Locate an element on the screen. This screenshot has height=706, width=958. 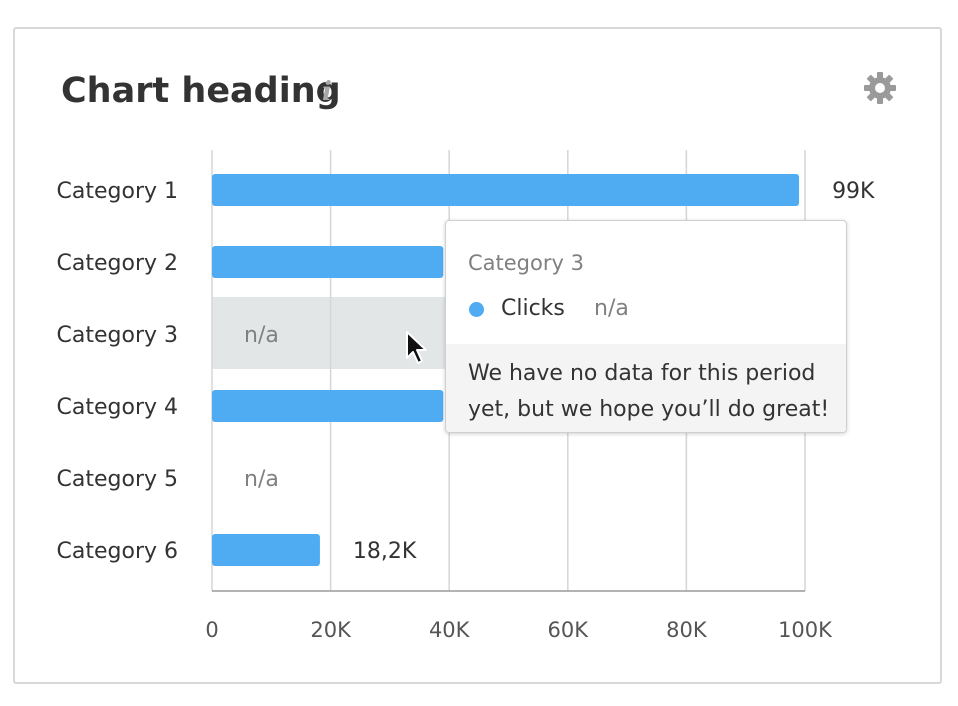
tooltip-series-name: Clicks is located at coordinates (533, 308).